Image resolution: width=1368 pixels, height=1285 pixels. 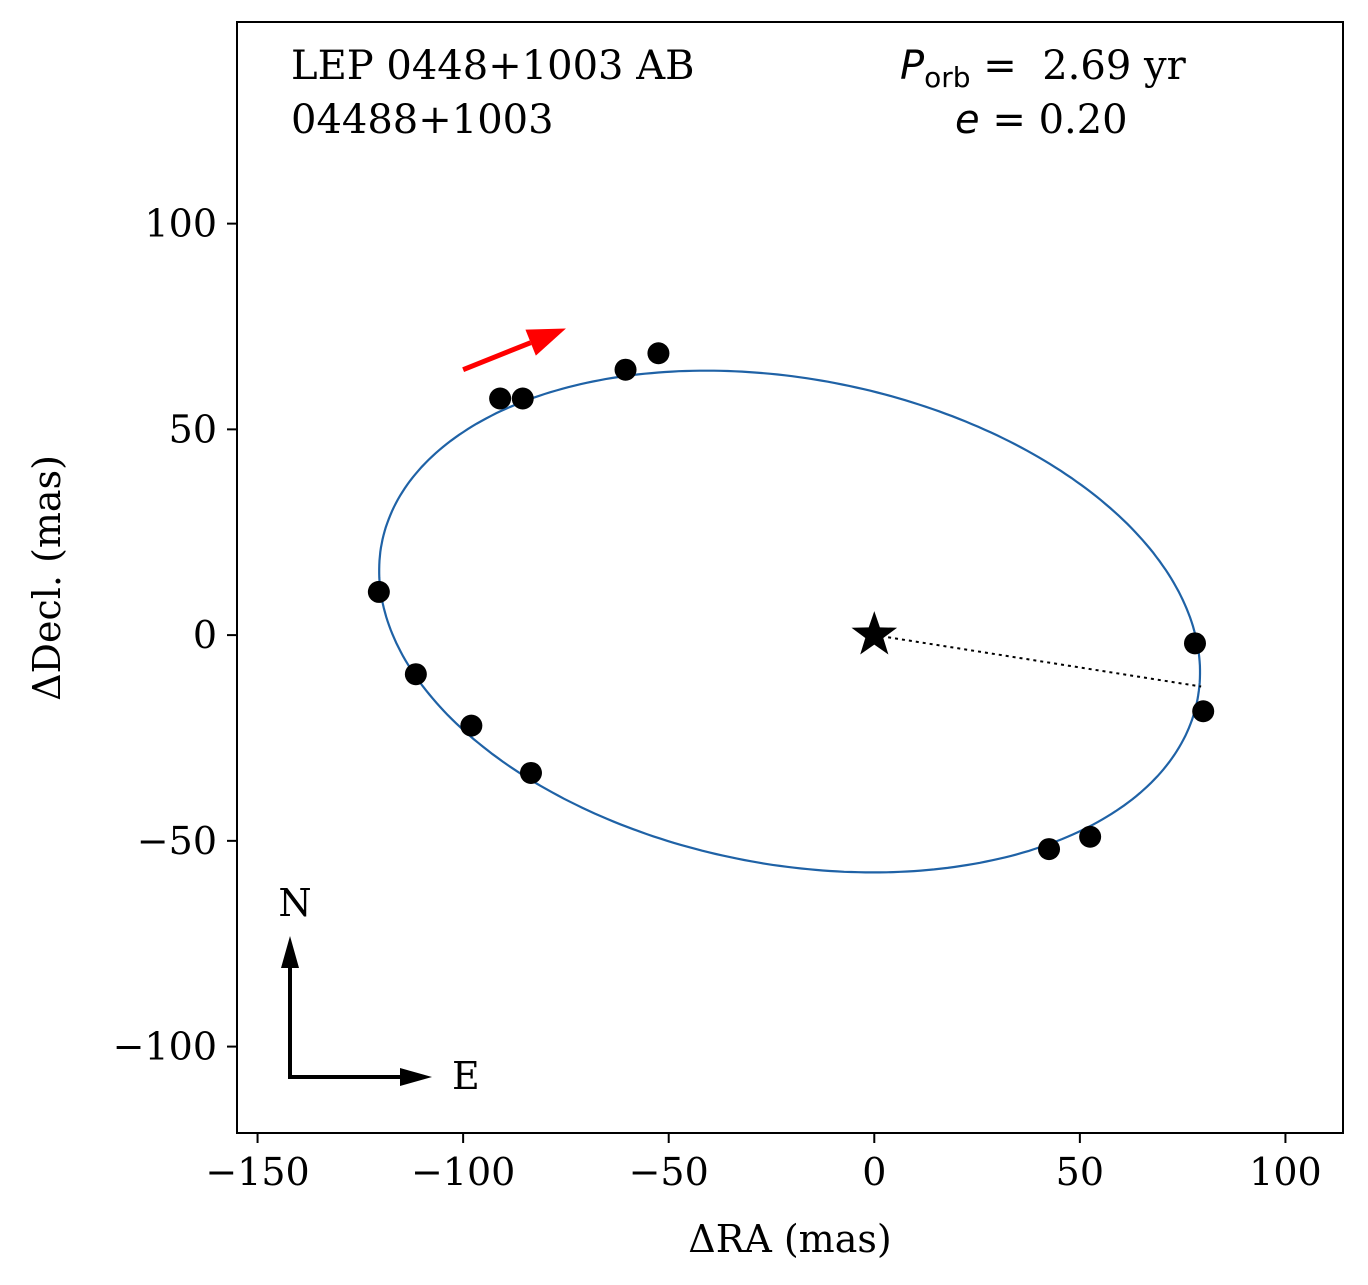 What do you see at coordinates (1285, 1172) in the screenshot?
I see `x-tick-label: 100` at bounding box center [1285, 1172].